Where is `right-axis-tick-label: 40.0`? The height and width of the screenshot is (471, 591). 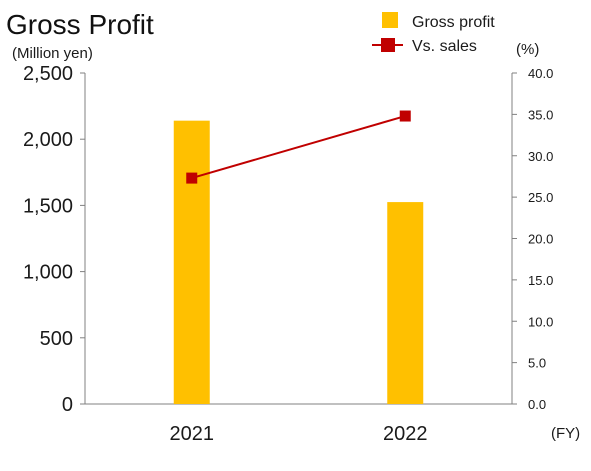
right-axis-tick-label: 40.0 is located at coordinates (540, 73).